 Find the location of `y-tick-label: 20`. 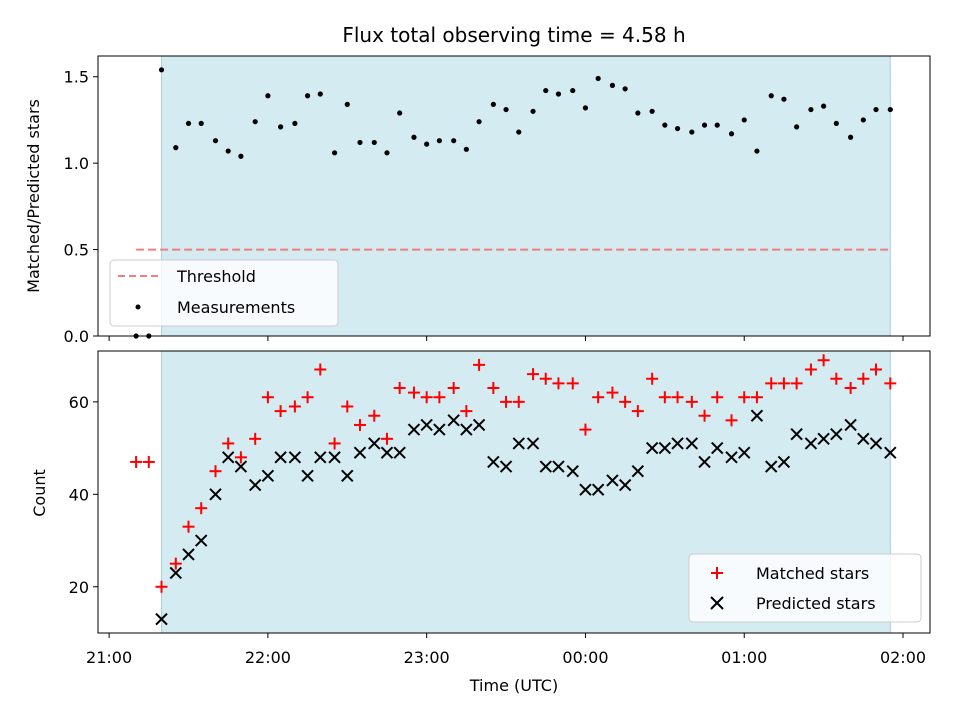

y-tick-label: 20 is located at coordinates (79, 587).